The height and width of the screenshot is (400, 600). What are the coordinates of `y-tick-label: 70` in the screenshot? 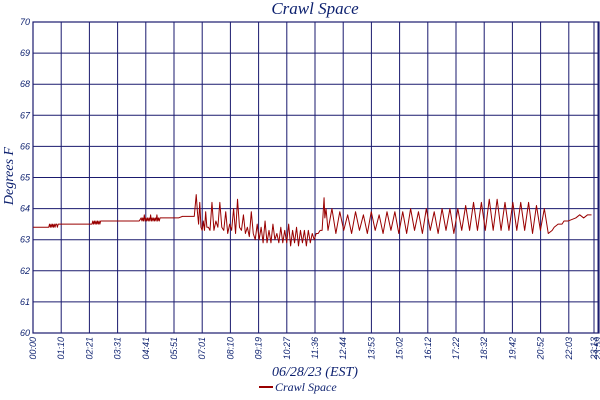 It's located at (25, 22).